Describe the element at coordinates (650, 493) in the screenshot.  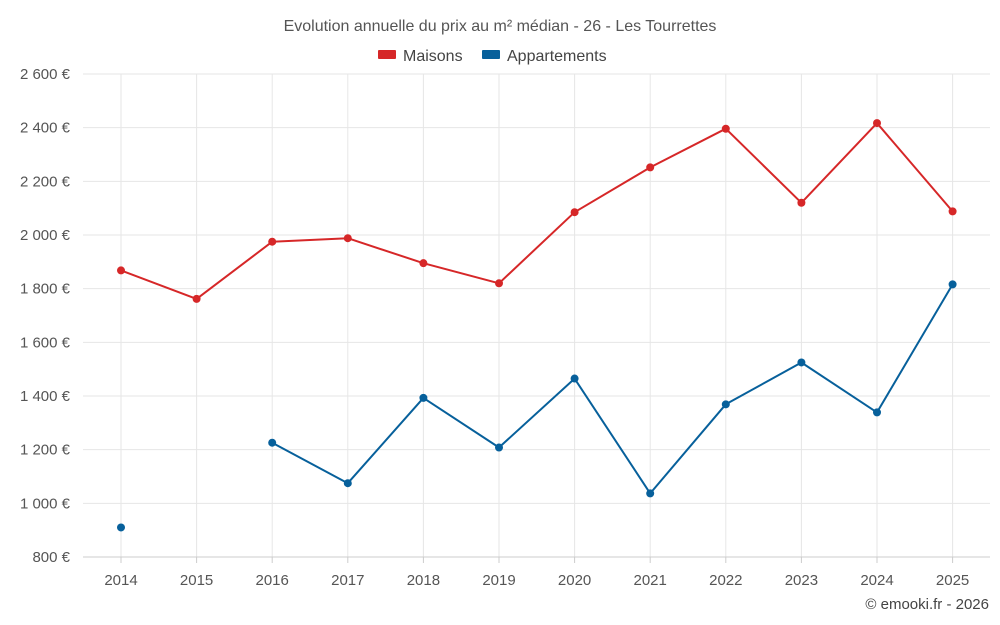
I see `data-point-appartements-2021` at that location.